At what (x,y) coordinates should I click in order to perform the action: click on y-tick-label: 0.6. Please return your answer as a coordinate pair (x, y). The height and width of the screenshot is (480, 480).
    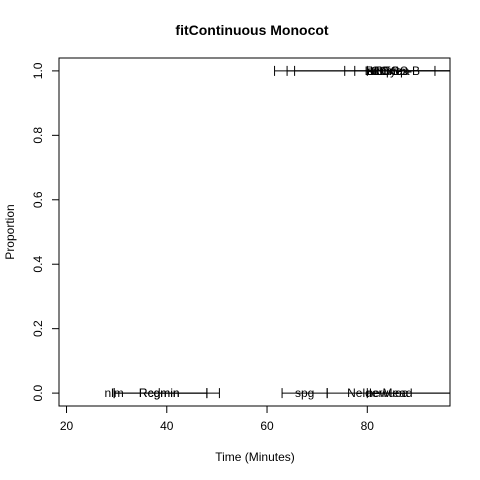
    Looking at the image, I should click on (38, 199).